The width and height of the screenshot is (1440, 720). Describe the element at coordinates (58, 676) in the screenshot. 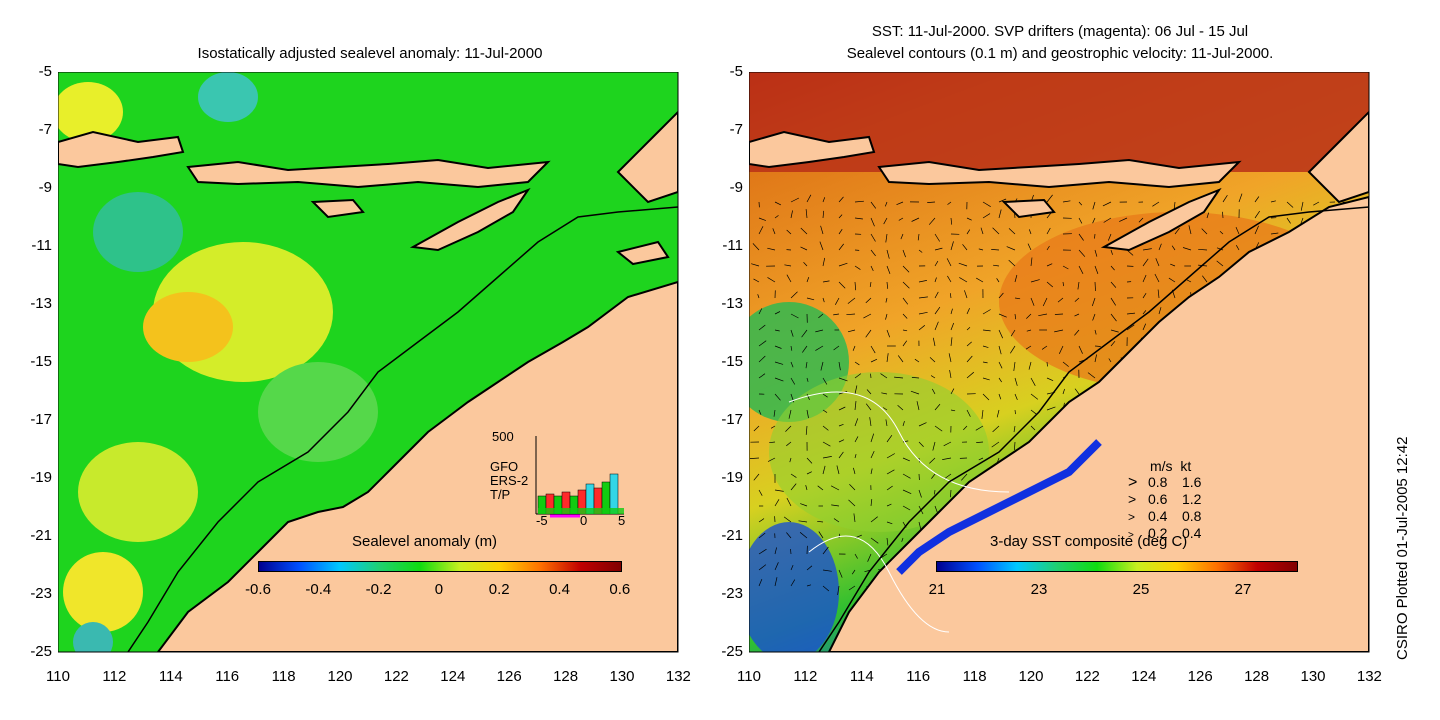

I see `x-tick-label: 110` at that location.